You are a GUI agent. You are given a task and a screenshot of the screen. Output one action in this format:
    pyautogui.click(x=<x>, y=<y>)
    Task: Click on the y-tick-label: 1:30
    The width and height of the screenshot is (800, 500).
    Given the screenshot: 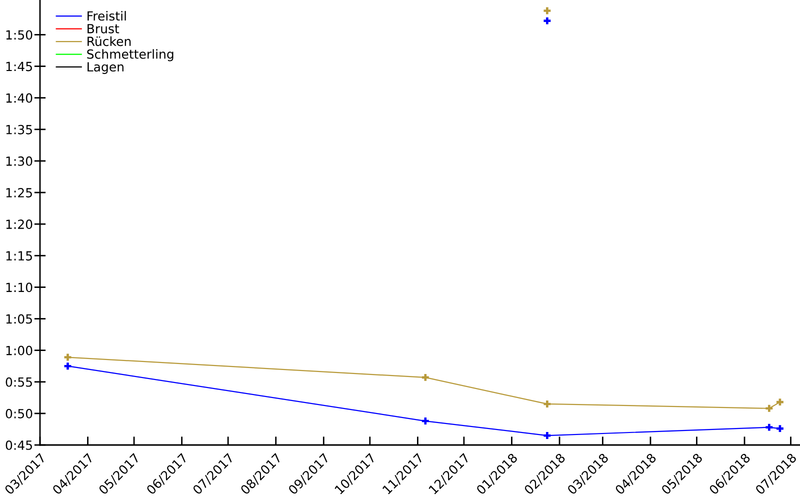 What is the action you would take?
    pyautogui.click(x=19, y=161)
    